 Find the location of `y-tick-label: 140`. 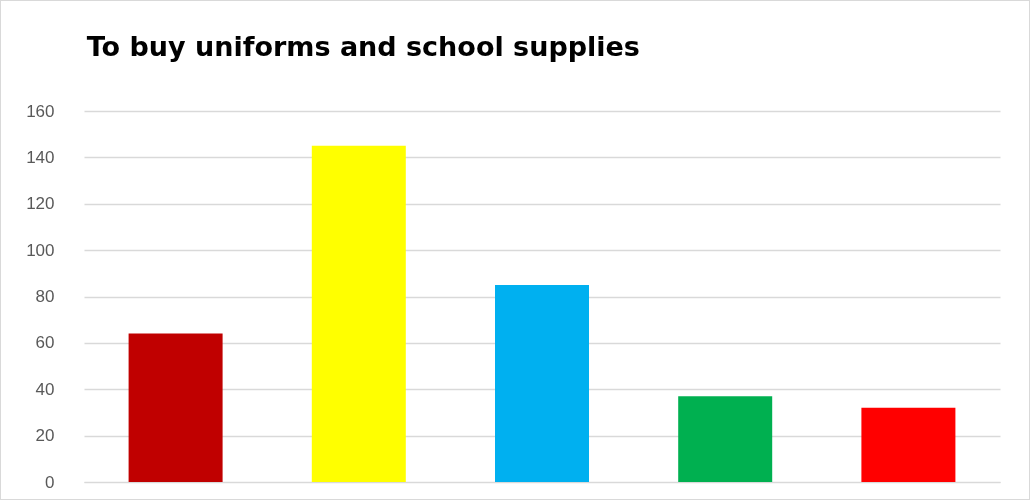

y-tick-label: 140 is located at coordinates (40, 157).